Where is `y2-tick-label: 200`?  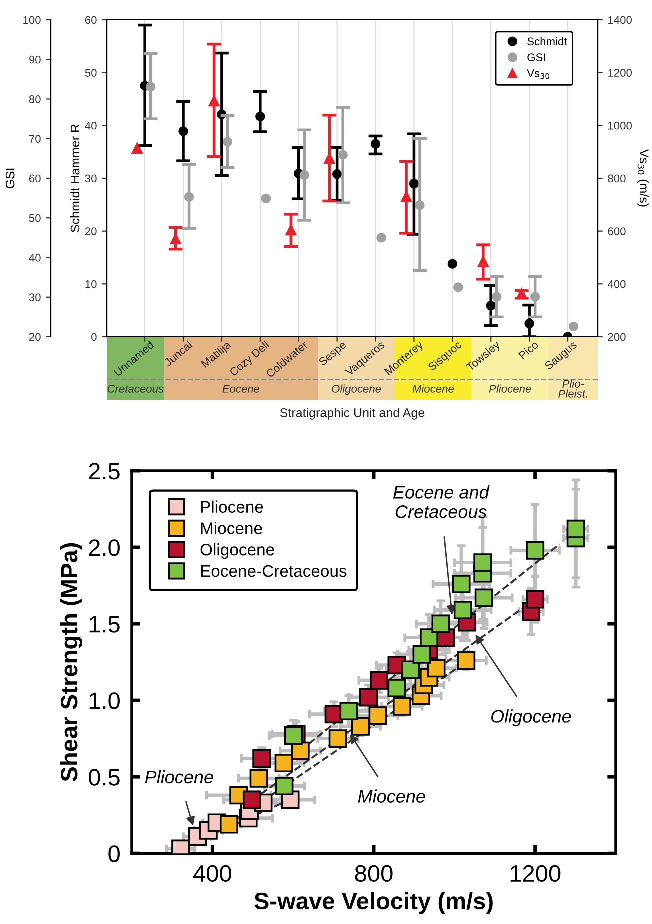
y2-tick-label: 200 is located at coordinates (617, 337).